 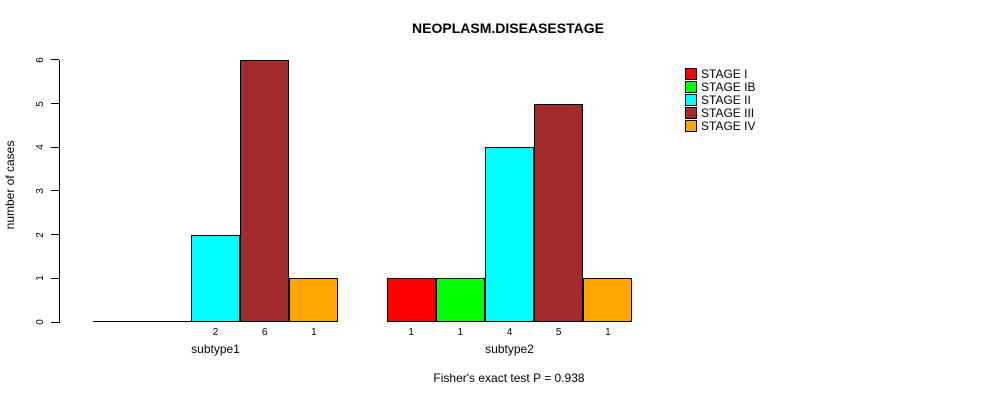 What do you see at coordinates (40, 147) in the screenshot?
I see `y-tick-label: 4` at bounding box center [40, 147].